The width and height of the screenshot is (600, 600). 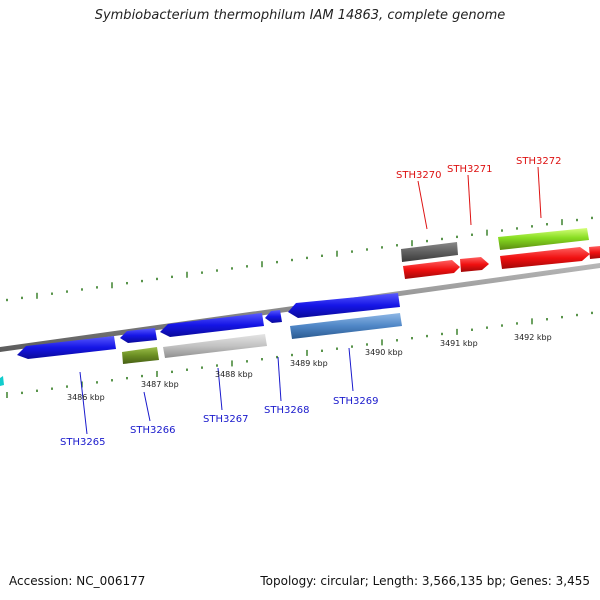 I want to click on scale-label: 3487 kbp, so click(x=160, y=384).